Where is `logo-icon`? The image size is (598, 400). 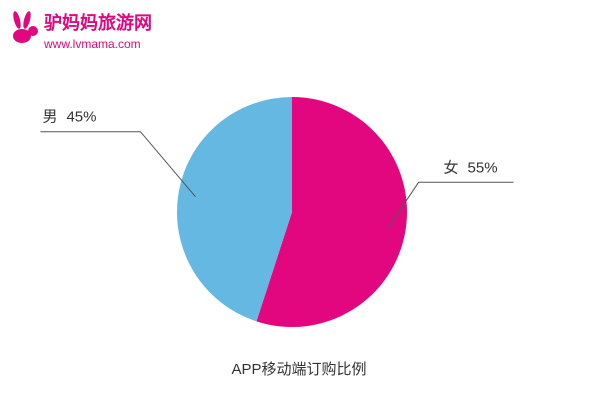 logo-icon is located at coordinates (25, 27).